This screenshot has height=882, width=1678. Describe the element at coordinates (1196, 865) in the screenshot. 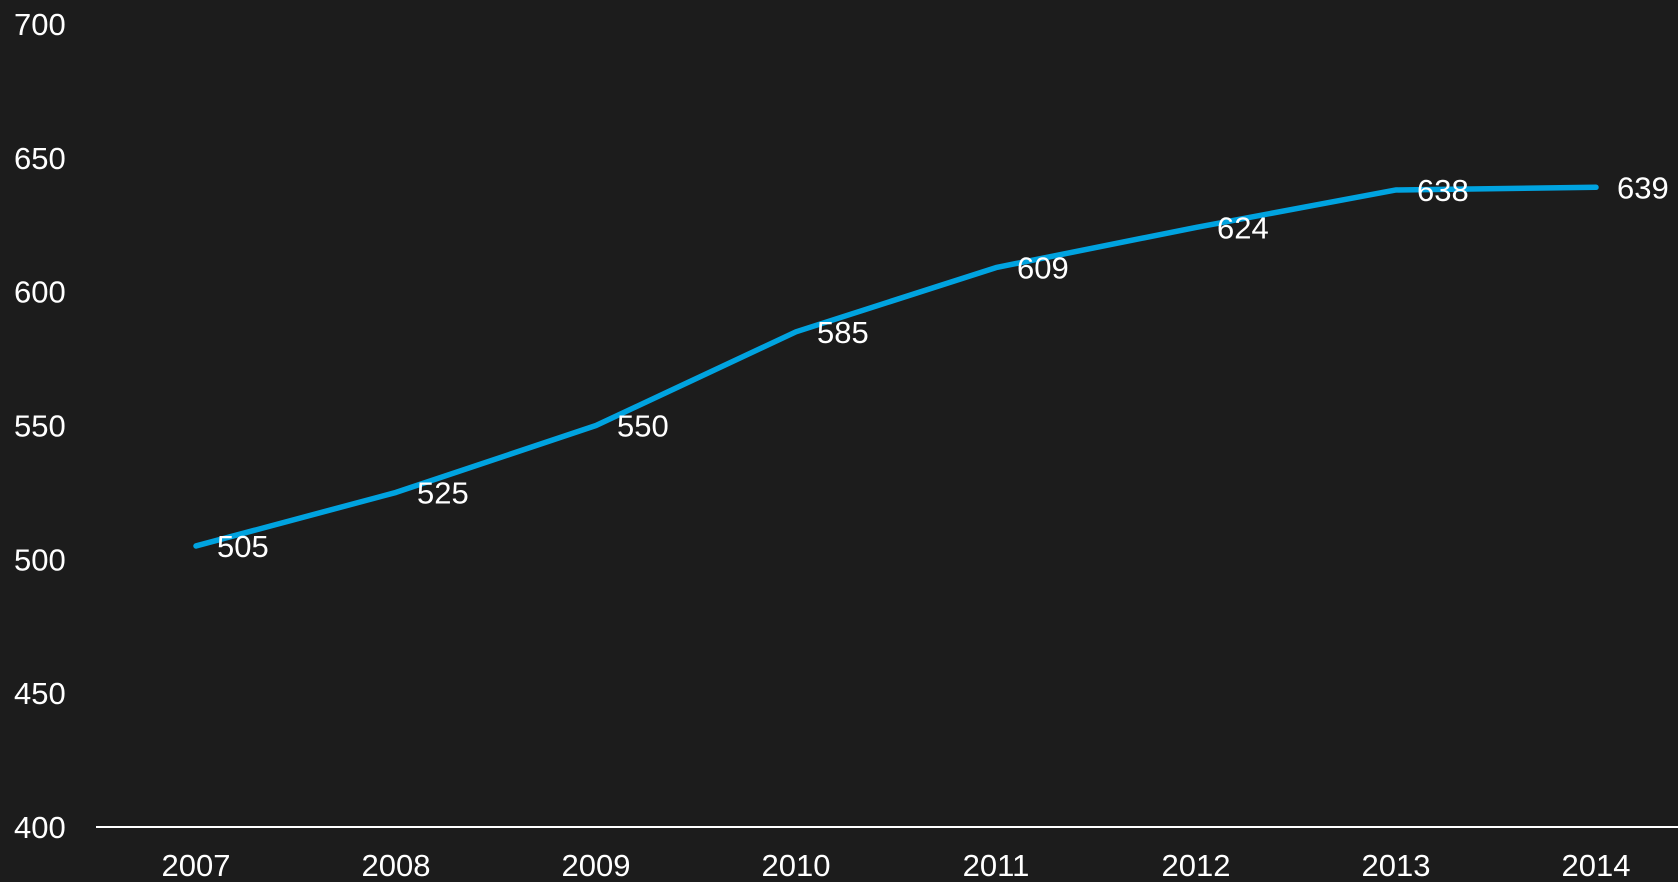

I see `x-tick-label: 2012` at that location.